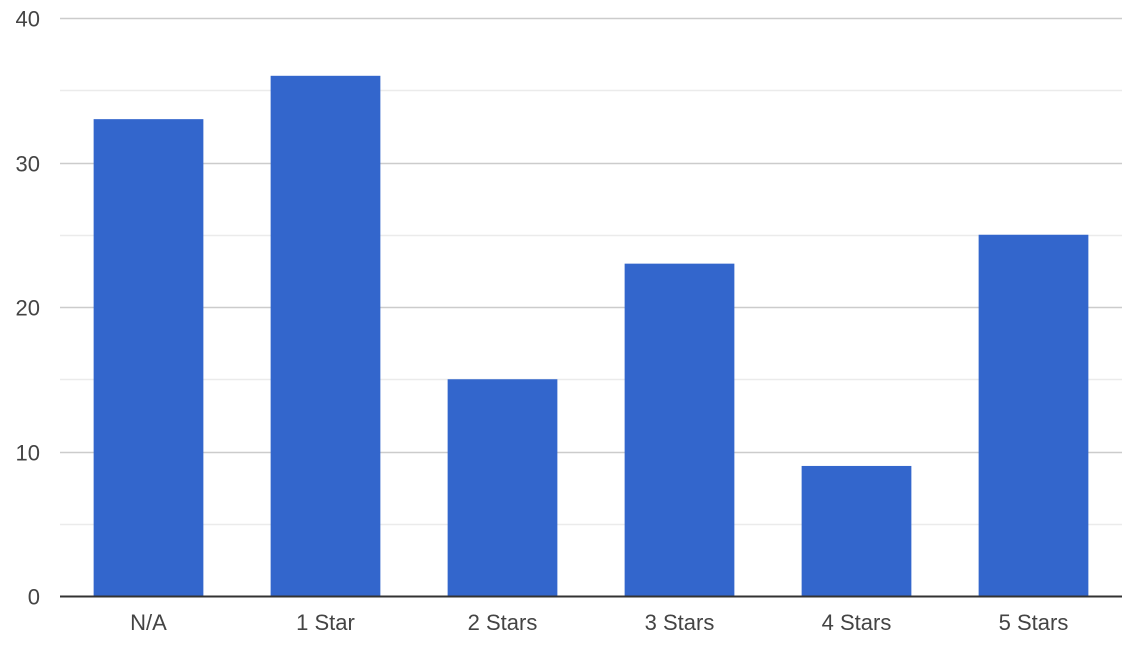 The width and height of the screenshot is (1137, 646). I want to click on y-tick-label: 40, so click(28, 19).